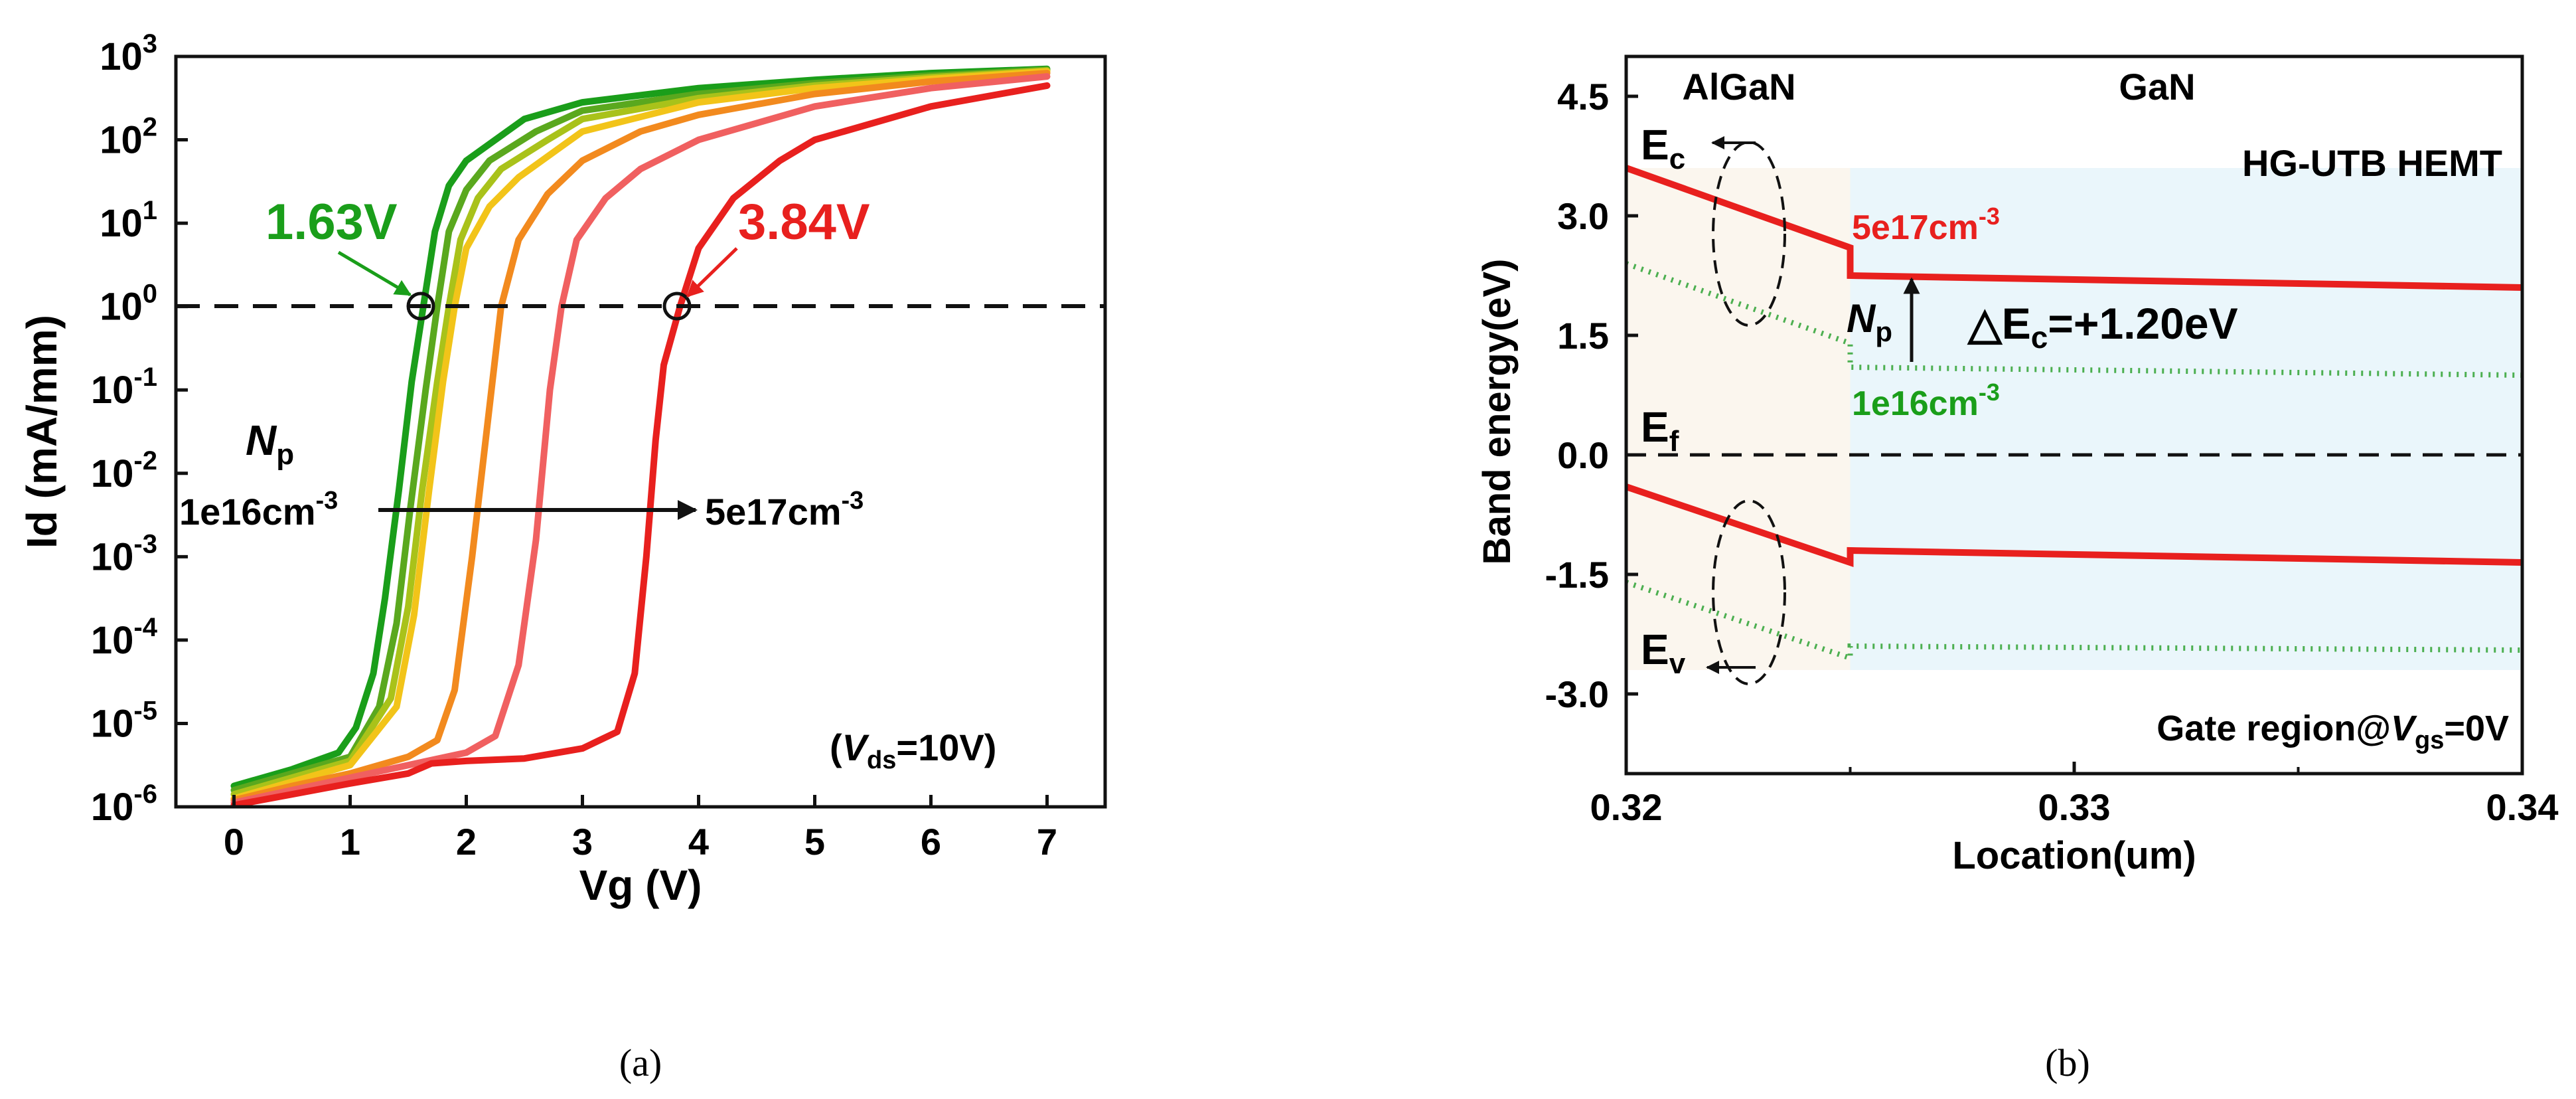 The image size is (2576, 1099). Describe the element at coordinates (913, 750) in the screenshot. I see `vds-condition-label: (Vds=10V)` at that location.